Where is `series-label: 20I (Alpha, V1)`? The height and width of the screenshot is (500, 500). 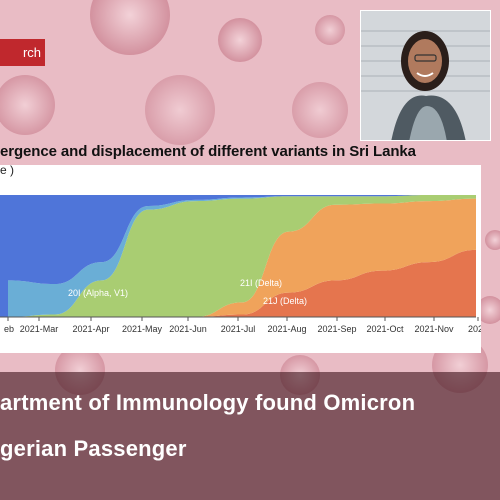 series-label: 20I (Alpha, V1) is located at coordinates (98, 293).